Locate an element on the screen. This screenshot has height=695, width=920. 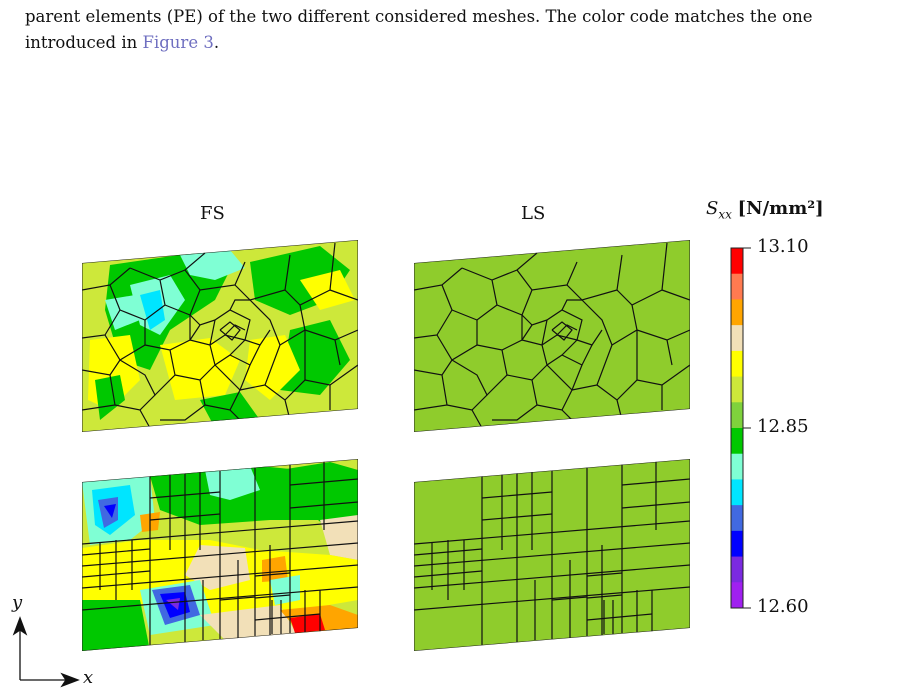
colorbar-unit: [N/mm²] is located at coordinates (780, 208).